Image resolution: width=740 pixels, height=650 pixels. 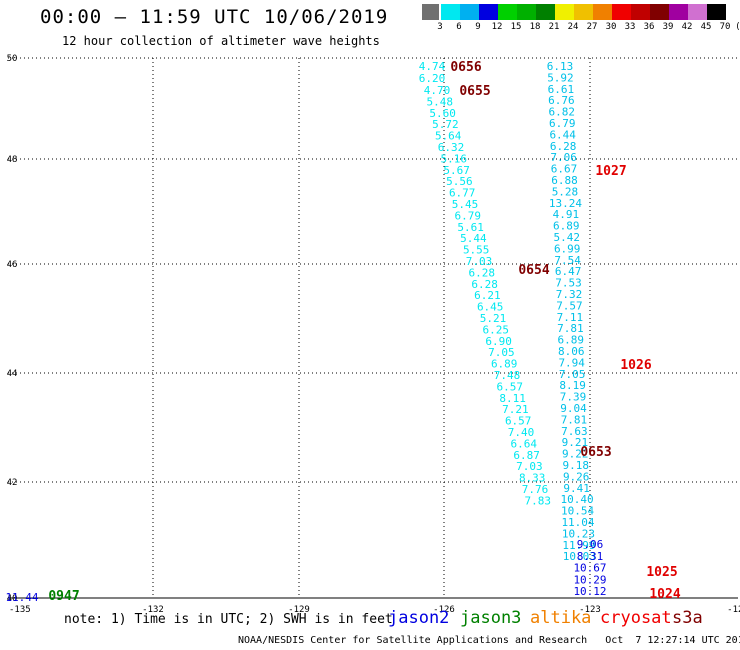 What do you see at coordinates (567, 260) in the screenshot?
I see `wave-height-value: 7.54` at bounding box center [567, 260].